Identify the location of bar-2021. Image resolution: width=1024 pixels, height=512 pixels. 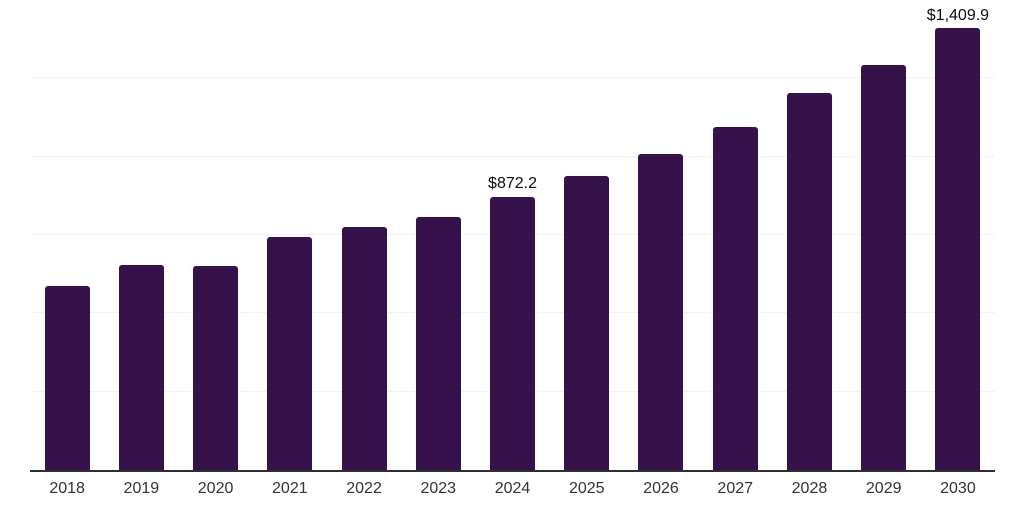
(290, 353).